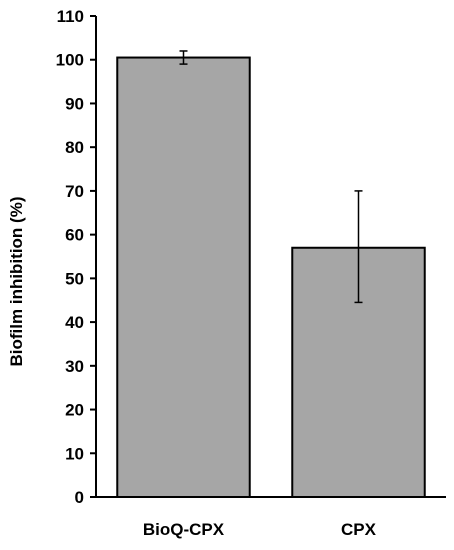 This screenshot has height=550, width=454. What do you see at coordinates (74, 191) in the screenshot?
I see `y-tick-label: 70` at bounding box center [74, 191].